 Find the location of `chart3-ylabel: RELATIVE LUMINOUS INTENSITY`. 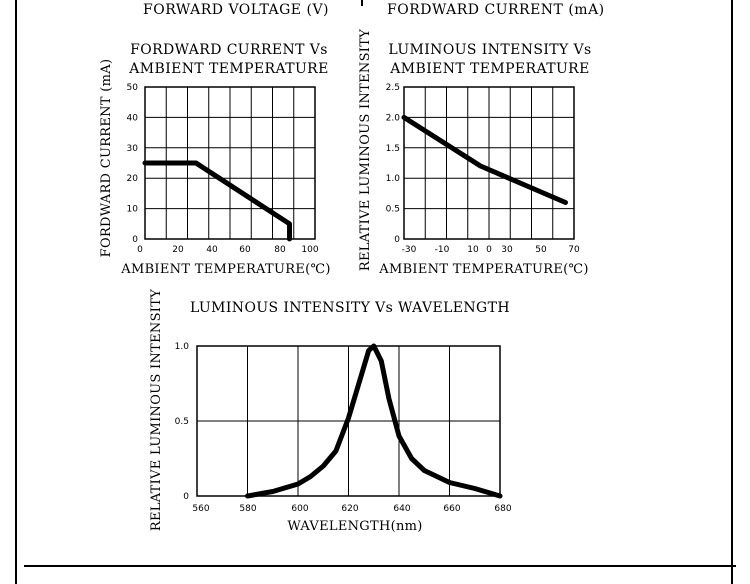

chart3-ylabel: RELATIVE LUMINOUS INTENSITY is located at coordinates (156, 410).